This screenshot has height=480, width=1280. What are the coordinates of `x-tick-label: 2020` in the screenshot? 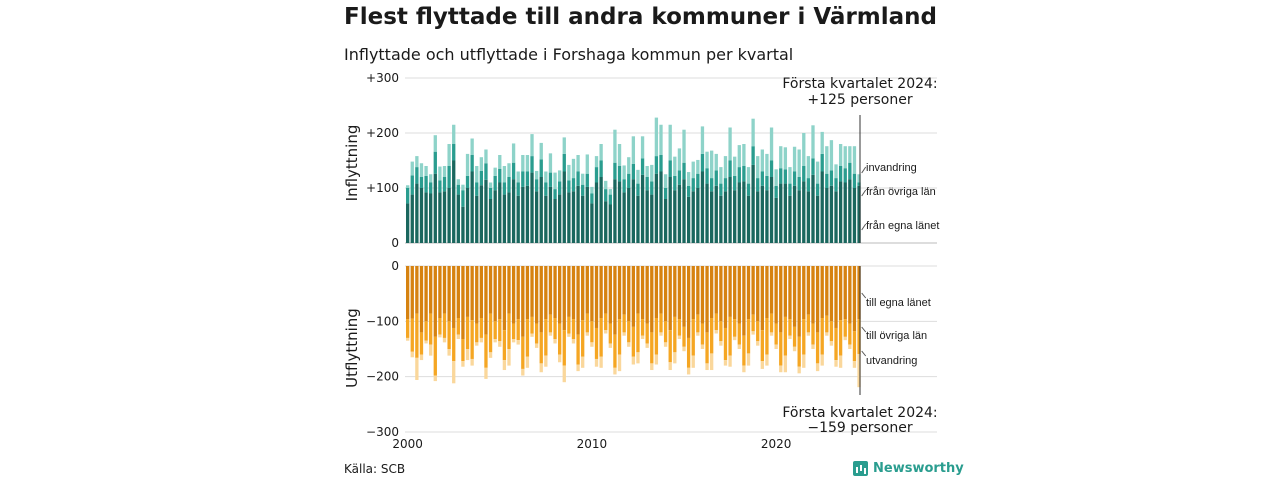 It's located at (776, 444).